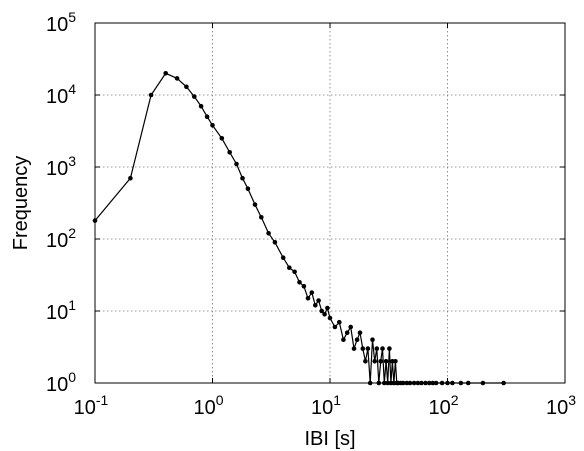 This screenshot has height=451, width=584. Describe the element at coordinates (72, 89) in the screenshot. I see `y-tick-exp: 4` at that location.